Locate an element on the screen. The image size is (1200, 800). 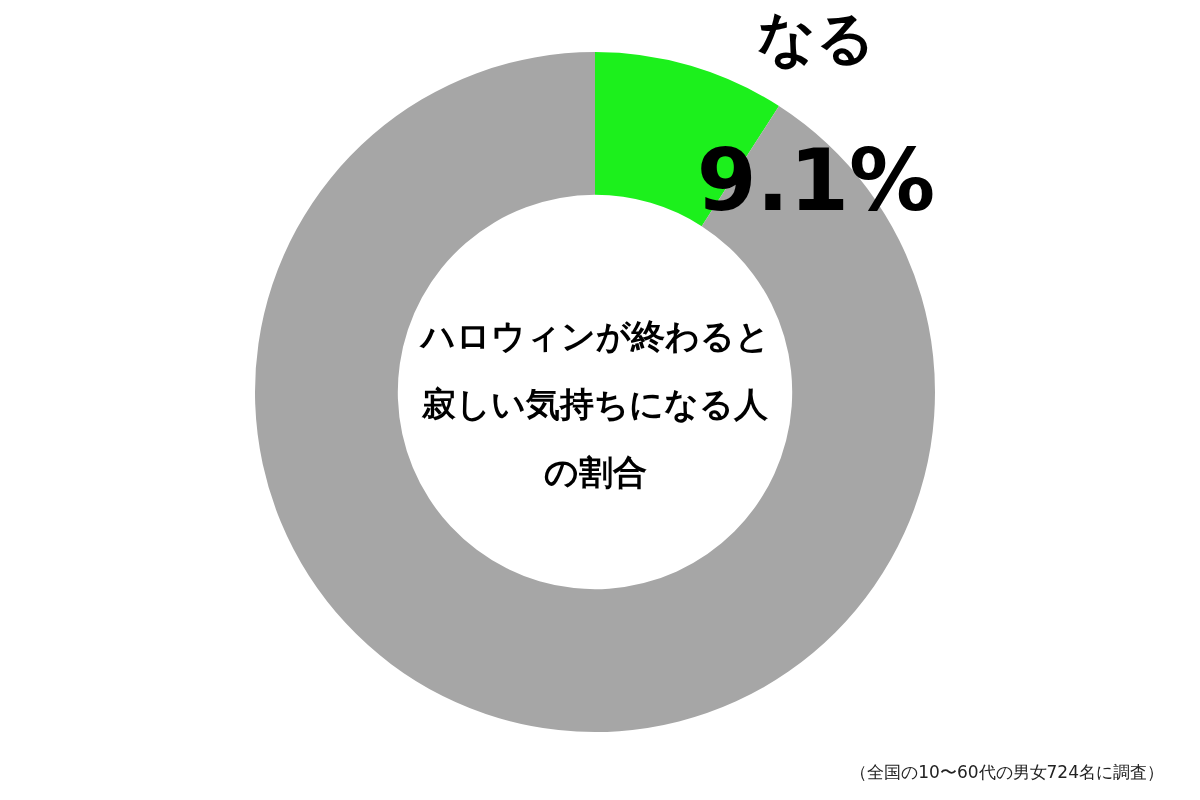
slice-label: なる is located at coordinates (816, 38).